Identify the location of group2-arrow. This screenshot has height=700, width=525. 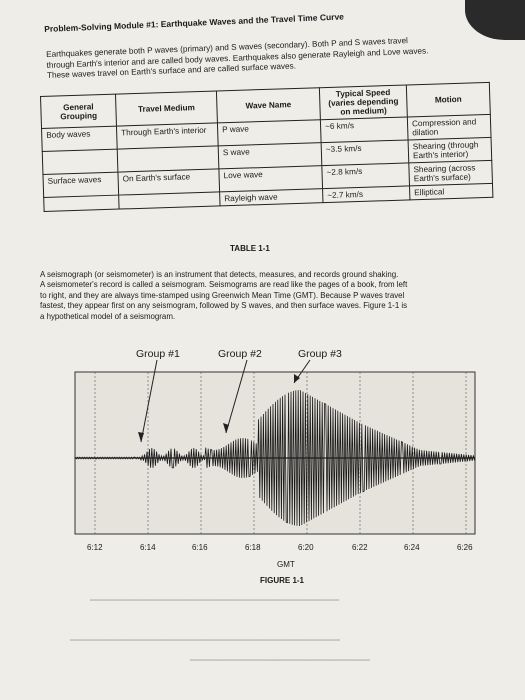
(236, 396).